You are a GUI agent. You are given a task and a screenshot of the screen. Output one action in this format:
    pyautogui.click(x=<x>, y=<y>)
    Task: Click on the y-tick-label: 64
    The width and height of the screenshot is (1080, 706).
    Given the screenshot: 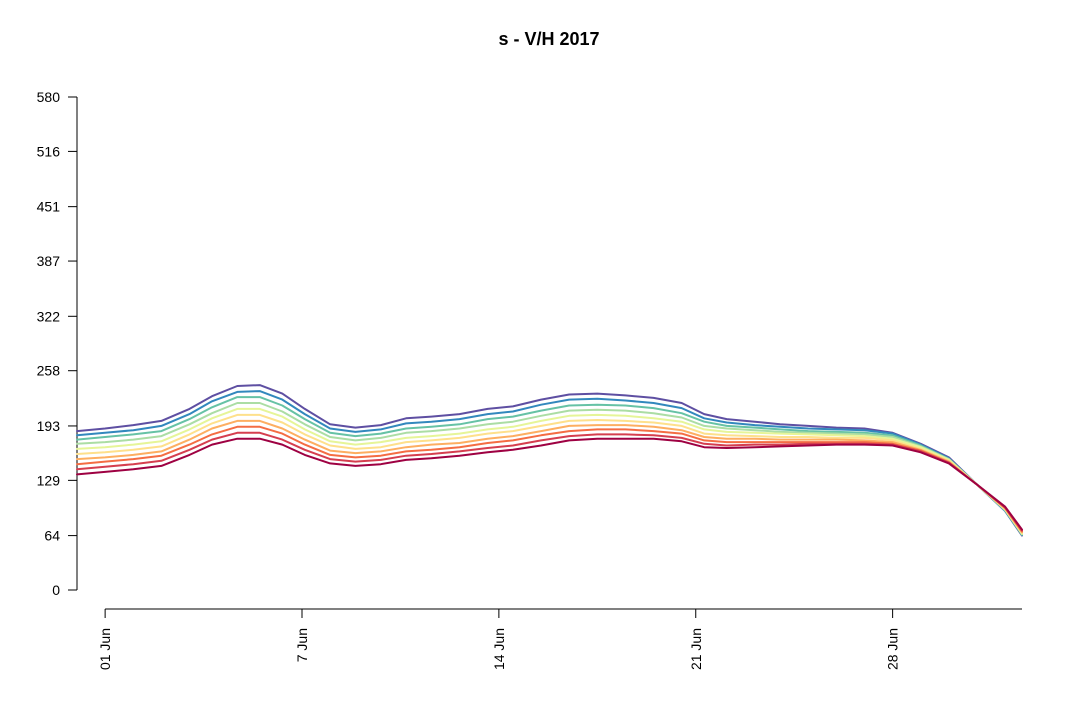 What is the action you would take?
    pyautogui.click(x=52, y=536)
    